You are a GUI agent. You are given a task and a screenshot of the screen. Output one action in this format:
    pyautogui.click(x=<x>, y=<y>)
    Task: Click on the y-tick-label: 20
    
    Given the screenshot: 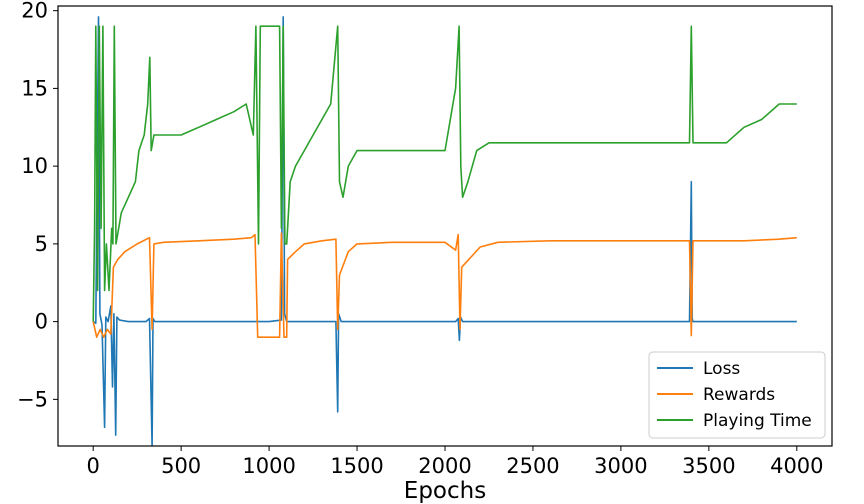 What is the action you would take?
    pyautogui.click(x=34, y=11)
    